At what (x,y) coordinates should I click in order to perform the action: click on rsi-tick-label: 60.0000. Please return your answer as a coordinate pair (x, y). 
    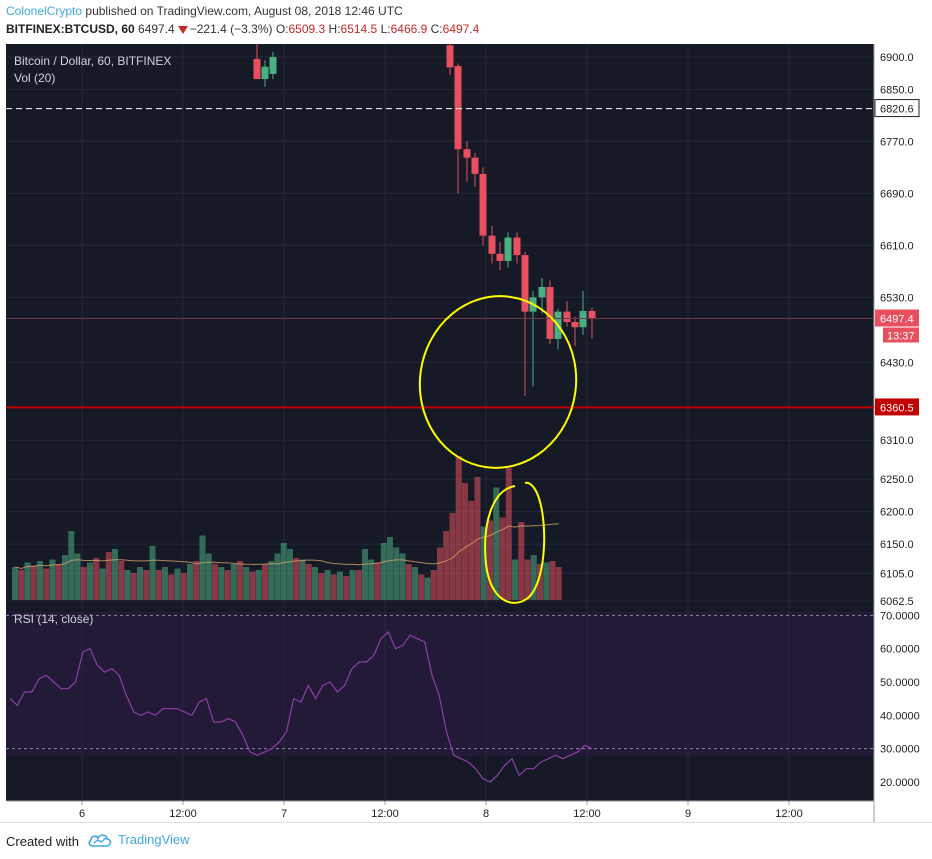
    Looking at the image, I should click on (900, 650).